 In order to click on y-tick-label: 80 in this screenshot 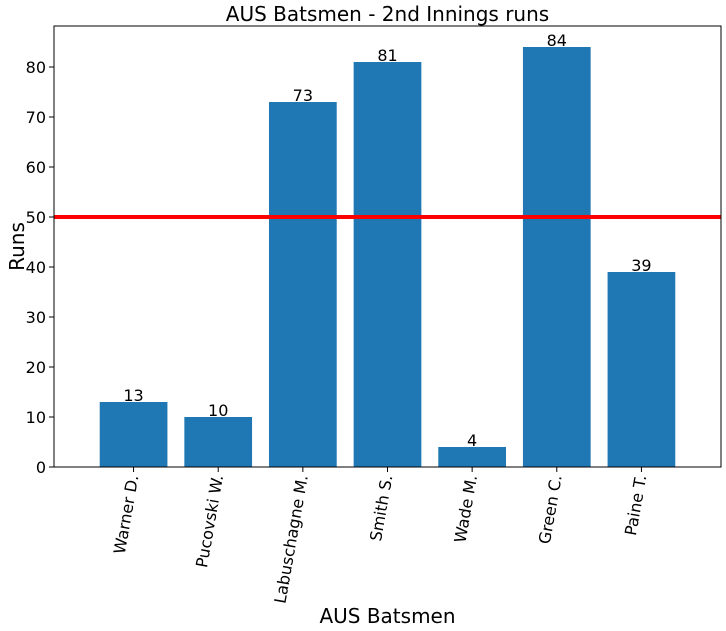, I will do `click(36, 67)`.